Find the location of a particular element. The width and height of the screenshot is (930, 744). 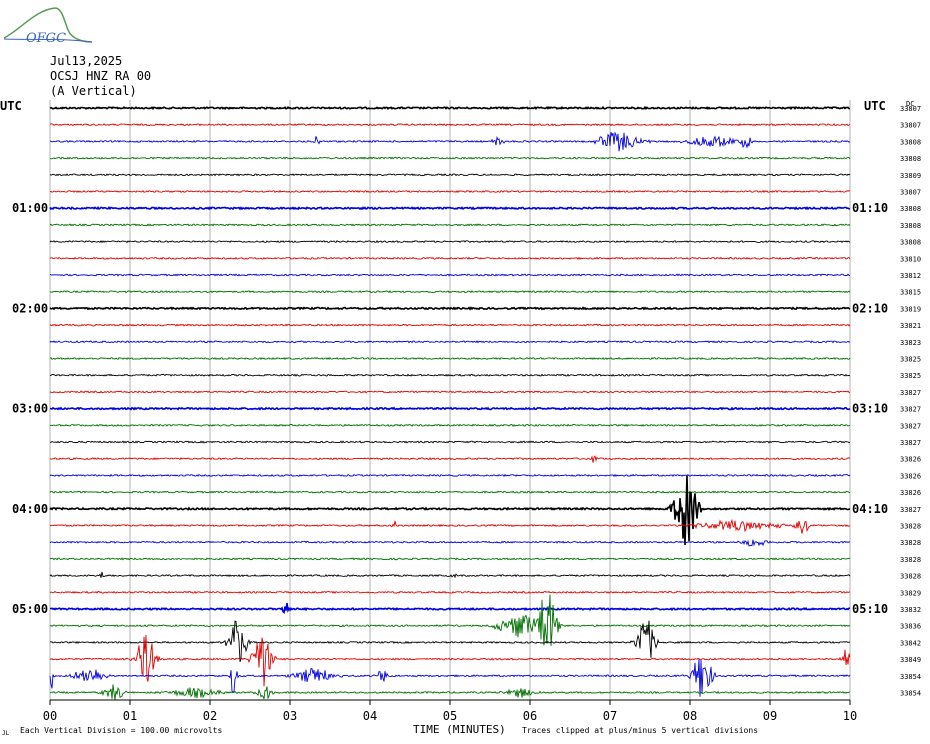

x-tick-label: 04 is located at coordinates (370, 716).